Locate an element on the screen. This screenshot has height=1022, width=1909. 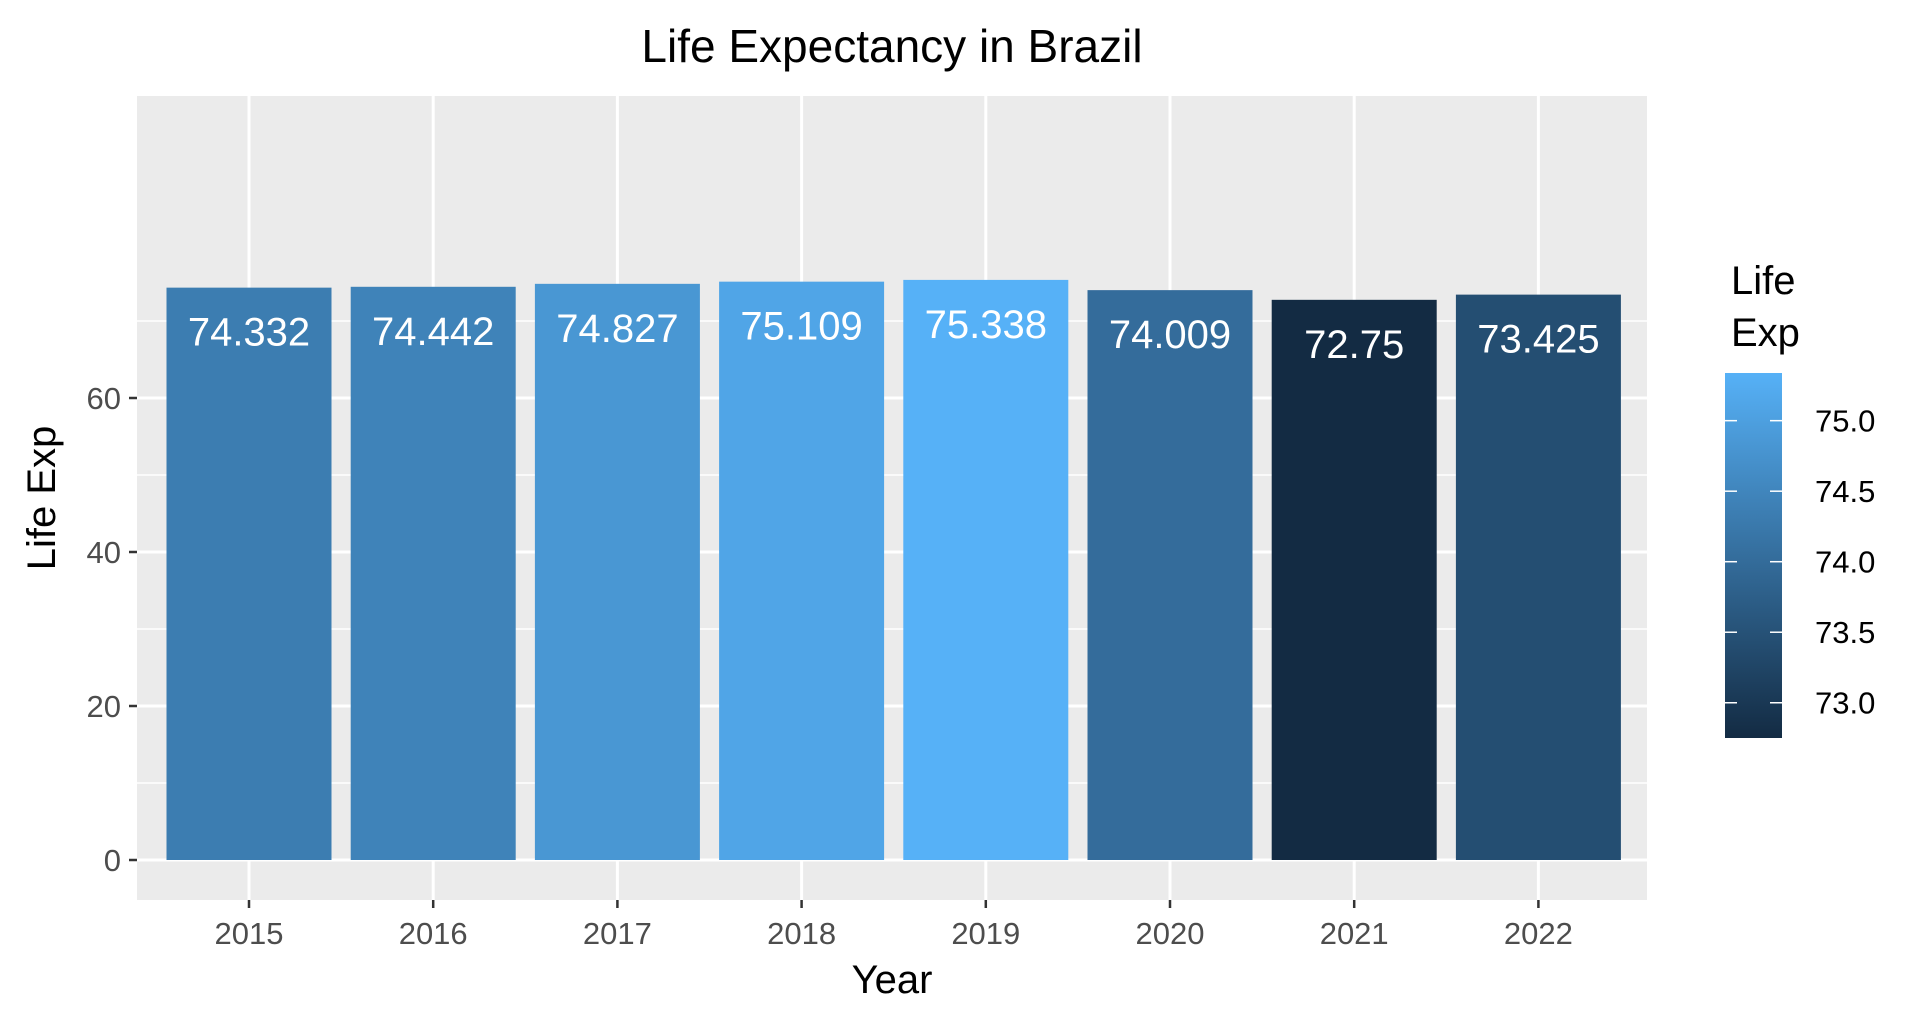
bar-2020 is located at coordinates (1170, 575).